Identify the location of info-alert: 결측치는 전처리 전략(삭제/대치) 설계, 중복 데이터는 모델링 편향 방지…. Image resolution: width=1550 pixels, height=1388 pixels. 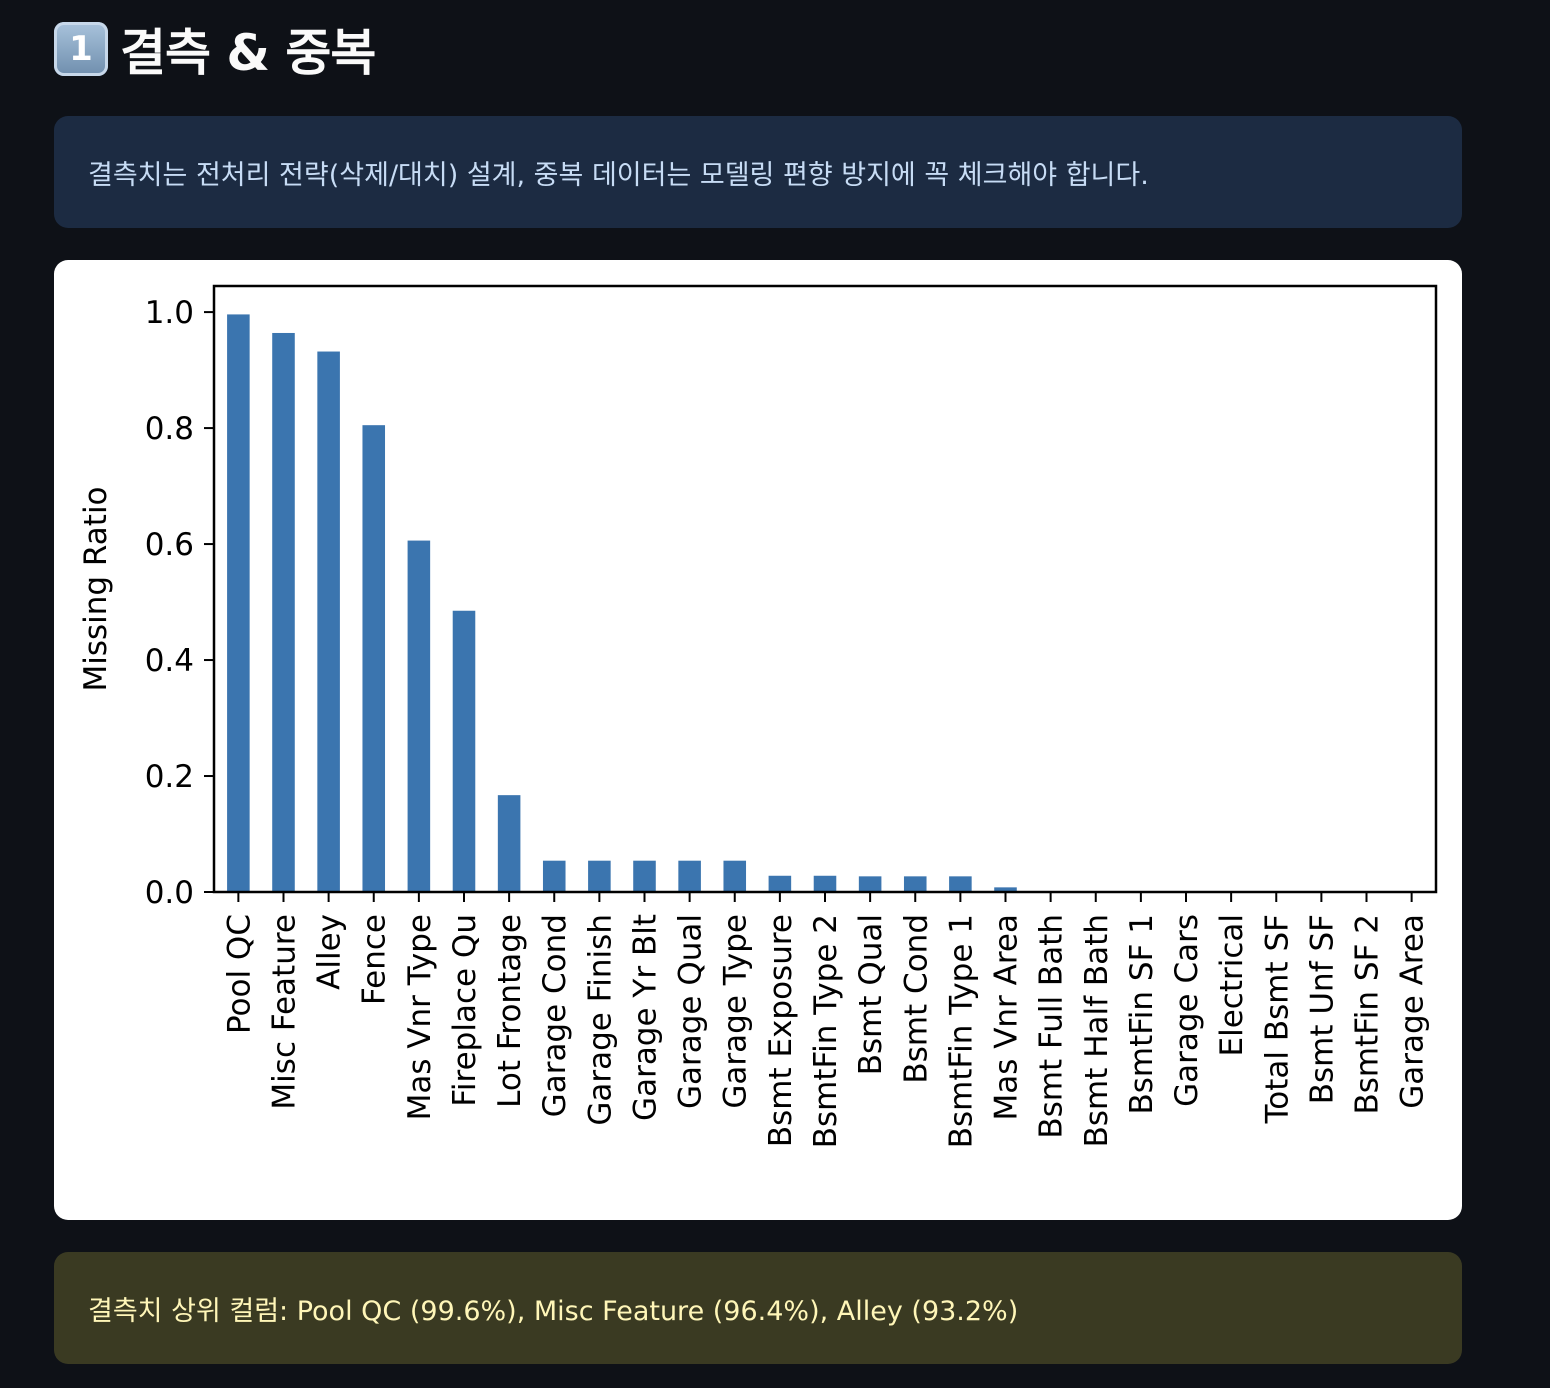
(758, 172).